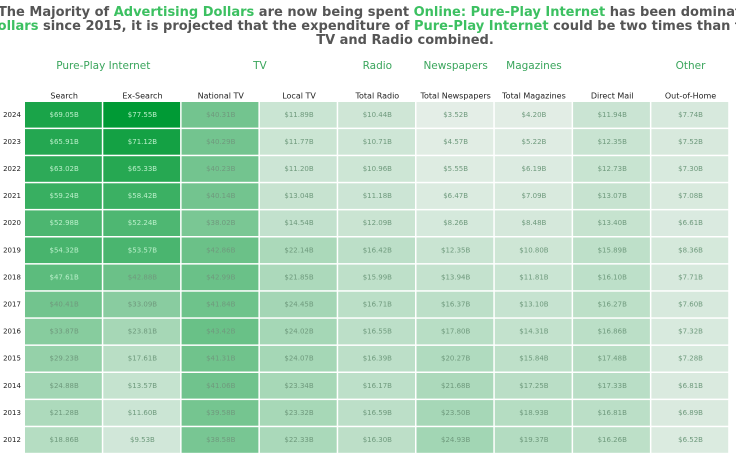 This screenshot has width=736, height=454. I want to click on cell-label: $17.80B, so click(455, 332).